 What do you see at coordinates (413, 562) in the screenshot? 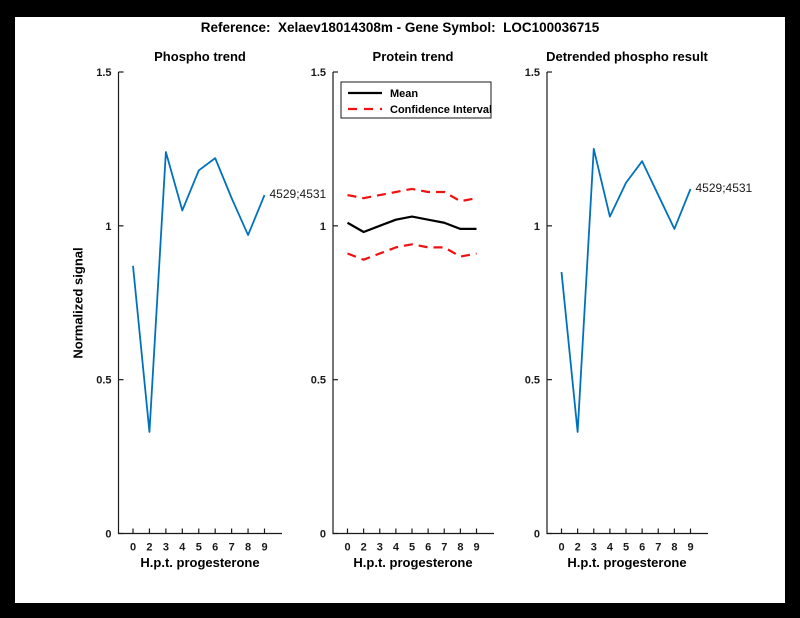
I see `x-axis-label-2: H.p.t. progesterone` at bounding box center [413, 562].